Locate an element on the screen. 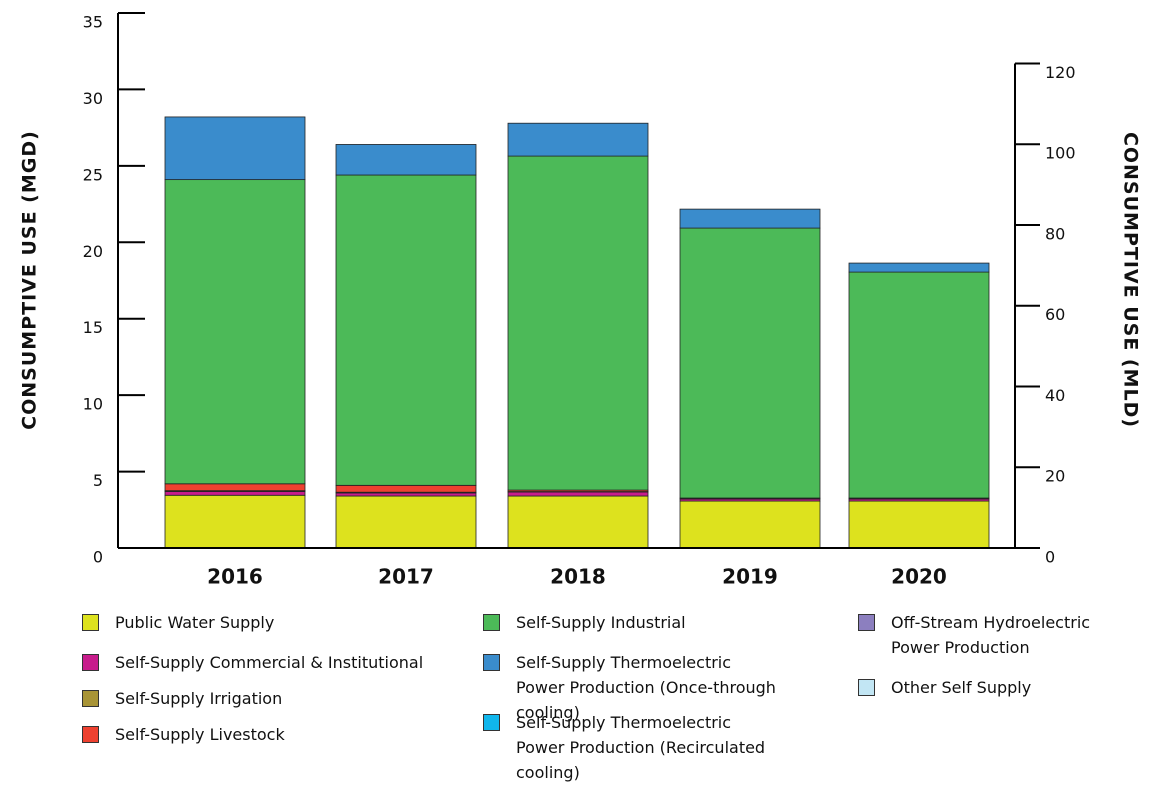  x-tick-label: 2016 is located at coordinates (235, 577).